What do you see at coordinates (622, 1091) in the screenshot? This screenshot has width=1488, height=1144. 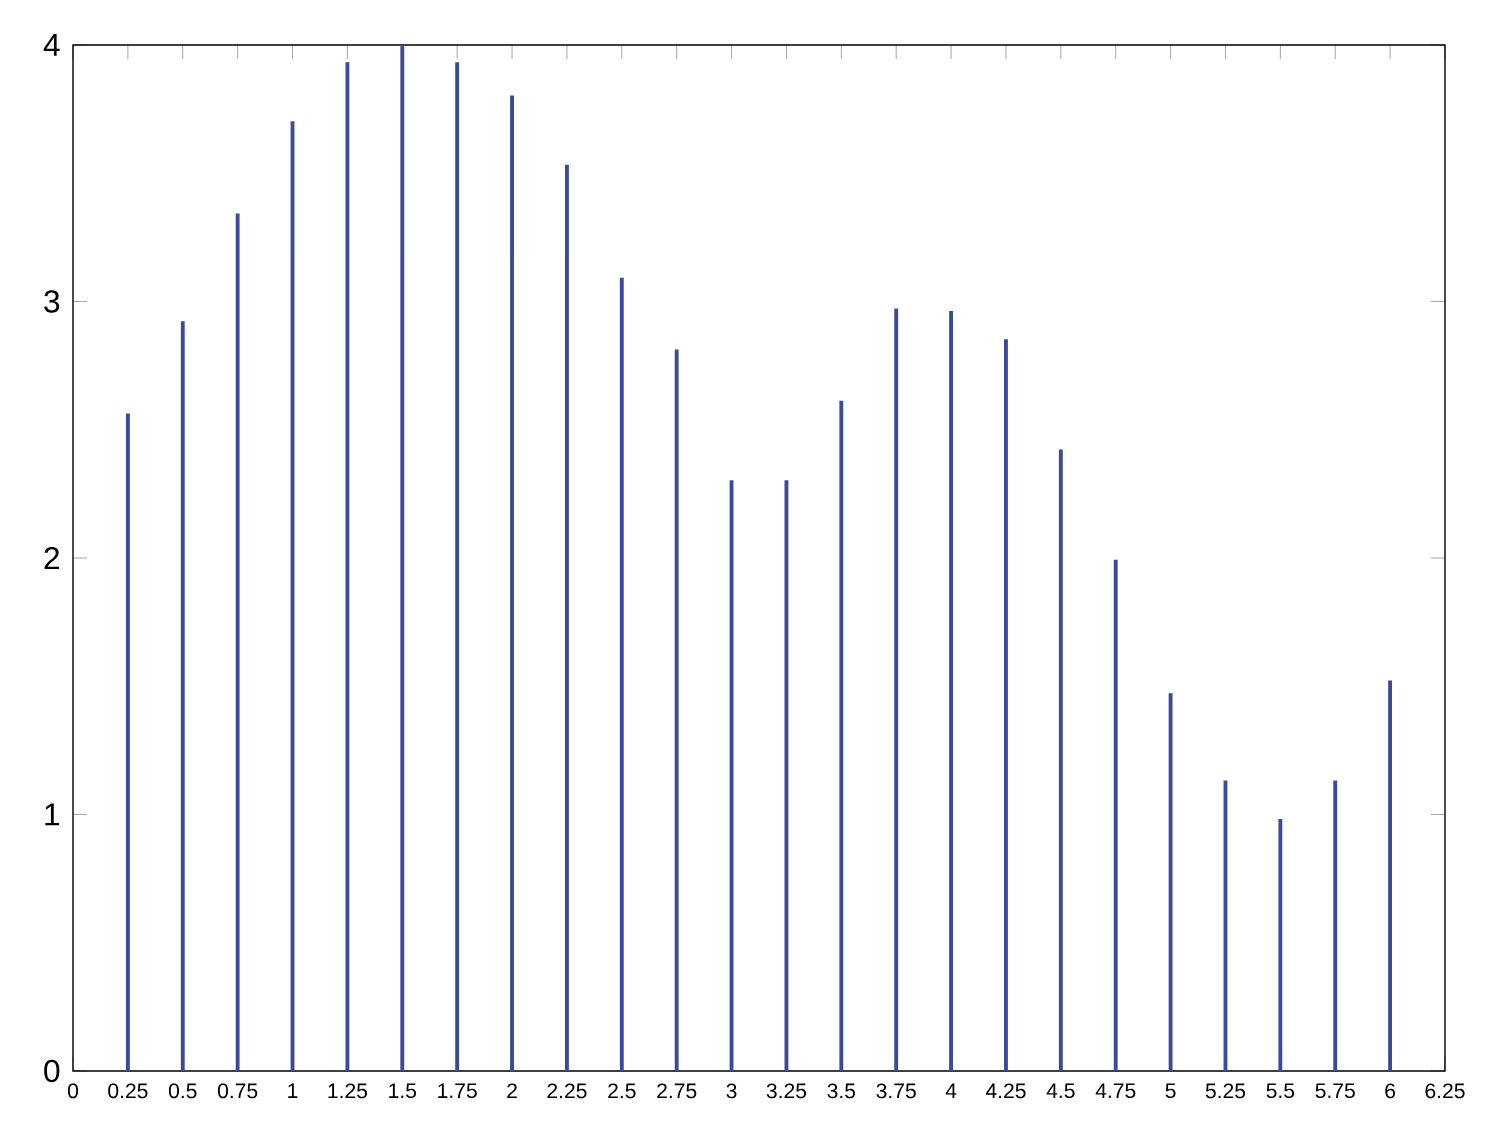 I see `x-tick-label: 2.5` at bounding box center [622, 1091].